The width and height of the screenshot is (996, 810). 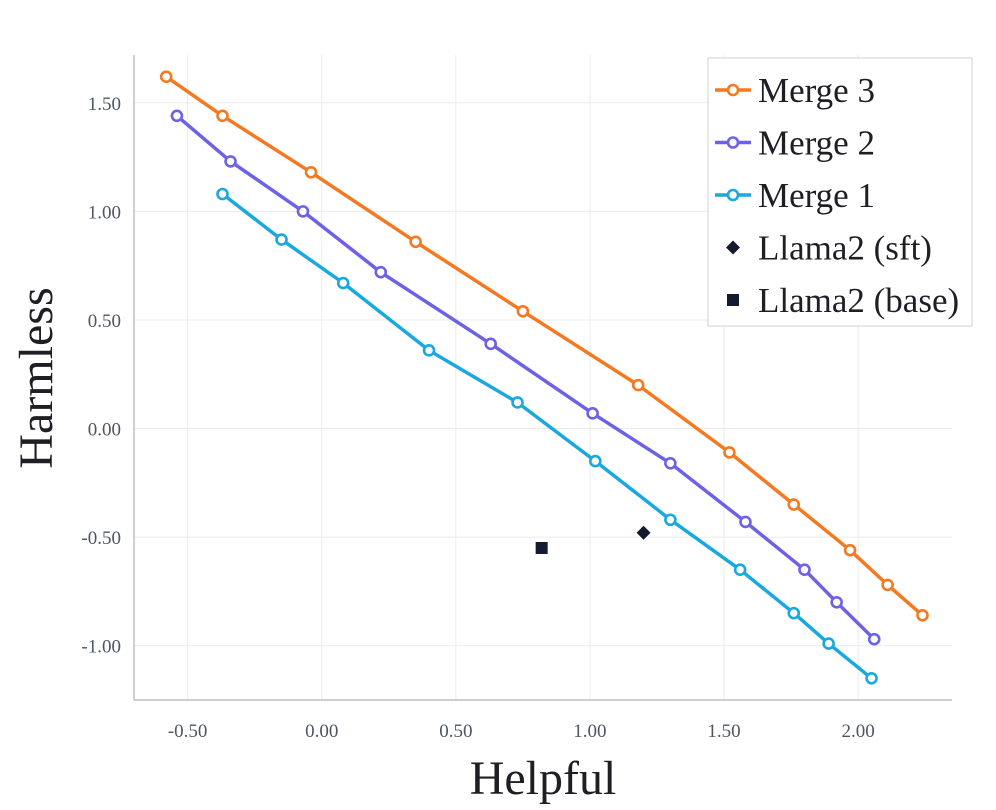 What do you see at coordinates (816, 195) in the screenshot?
I see `legend-label: Merge 1` at bounding box center [816, 195].